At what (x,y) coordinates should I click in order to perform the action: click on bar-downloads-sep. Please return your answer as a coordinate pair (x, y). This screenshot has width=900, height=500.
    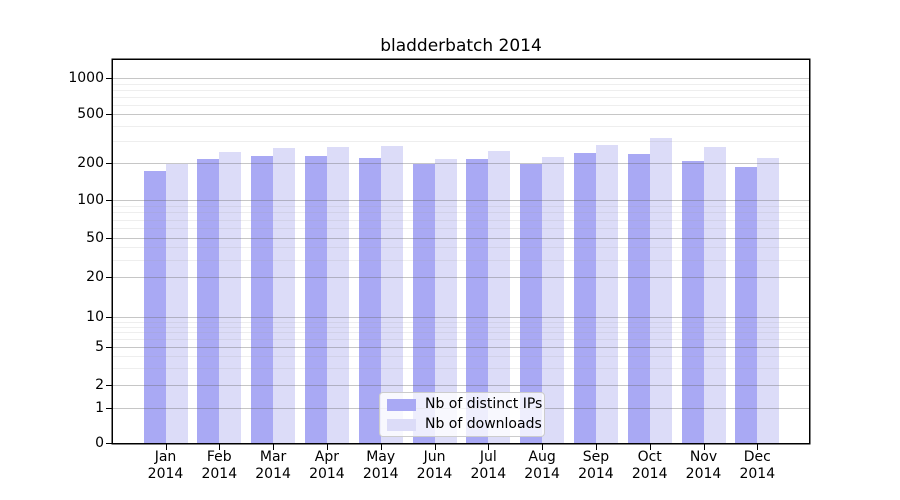
    Looking at the image, I should click on (606, 294).